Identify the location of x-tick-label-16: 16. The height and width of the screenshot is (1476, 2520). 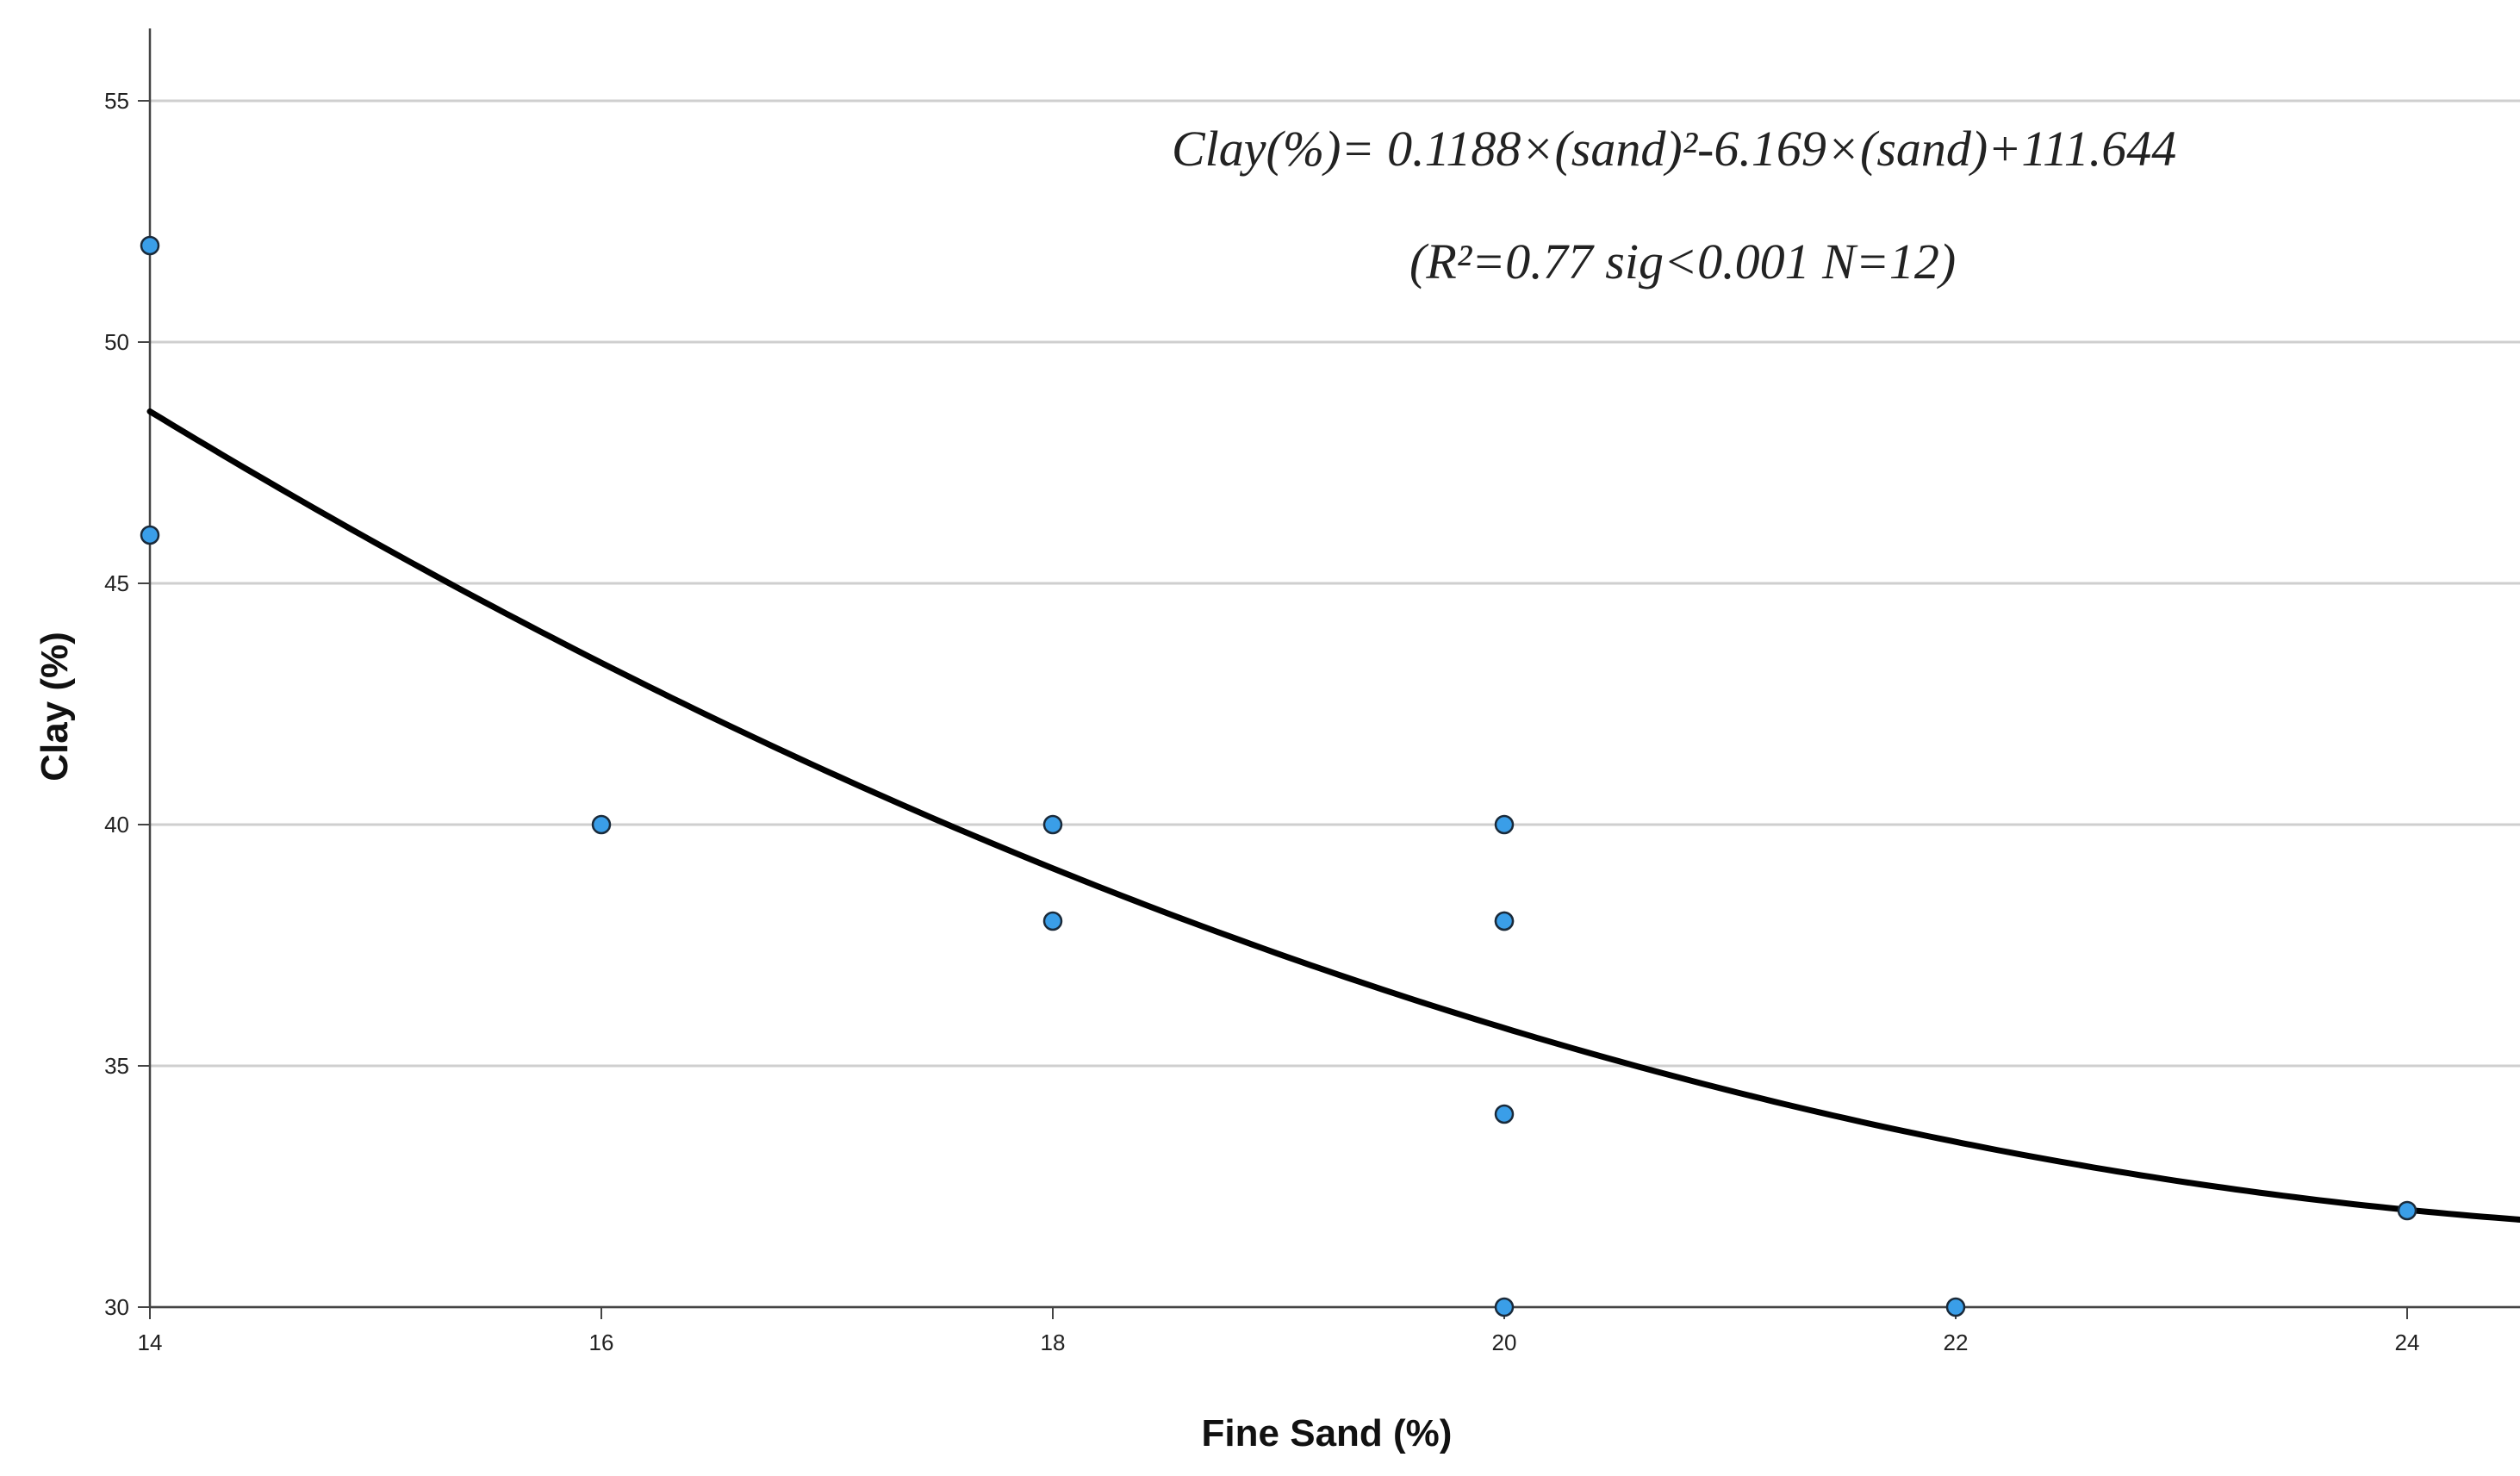
(602, 1342).